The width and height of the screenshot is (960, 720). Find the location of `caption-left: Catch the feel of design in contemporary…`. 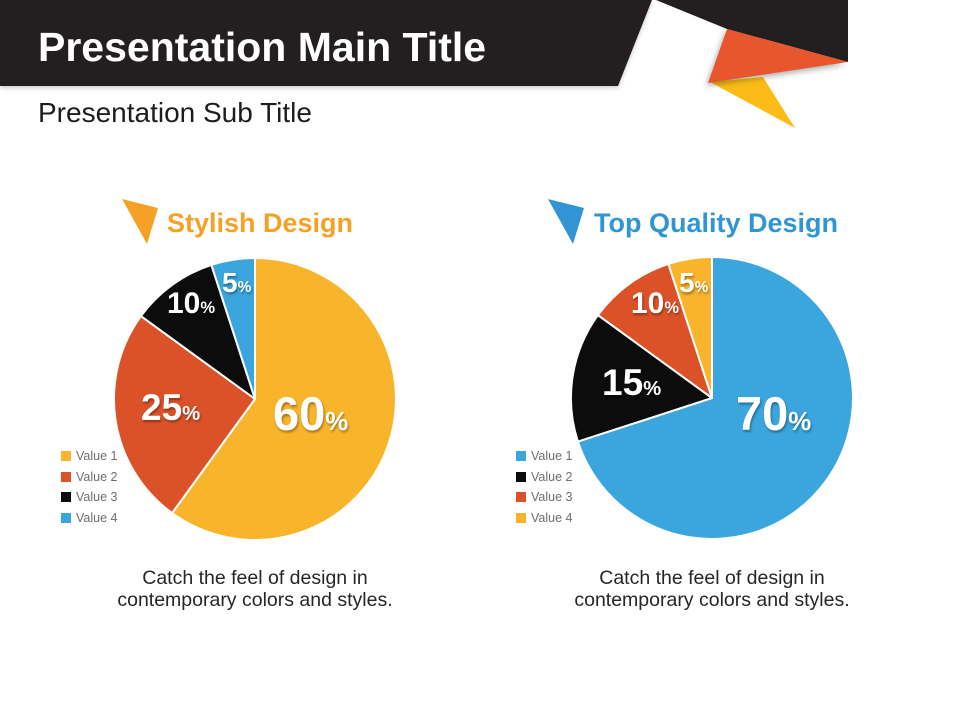

caption-left: Catch the feel of design in contemporary… is located at coordinates (255, 589).